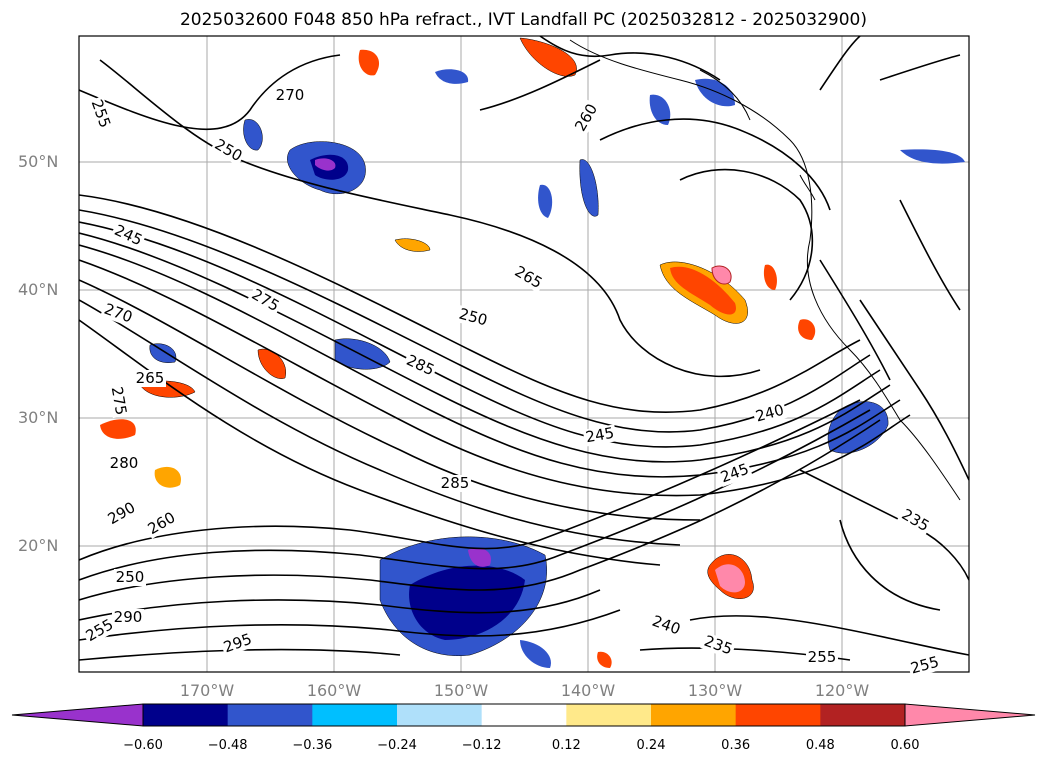  What do you see at coordinates (207, 690) in the screenshot?
I see `lon-label-170w: 170°W` at bounding box center [207, 690].